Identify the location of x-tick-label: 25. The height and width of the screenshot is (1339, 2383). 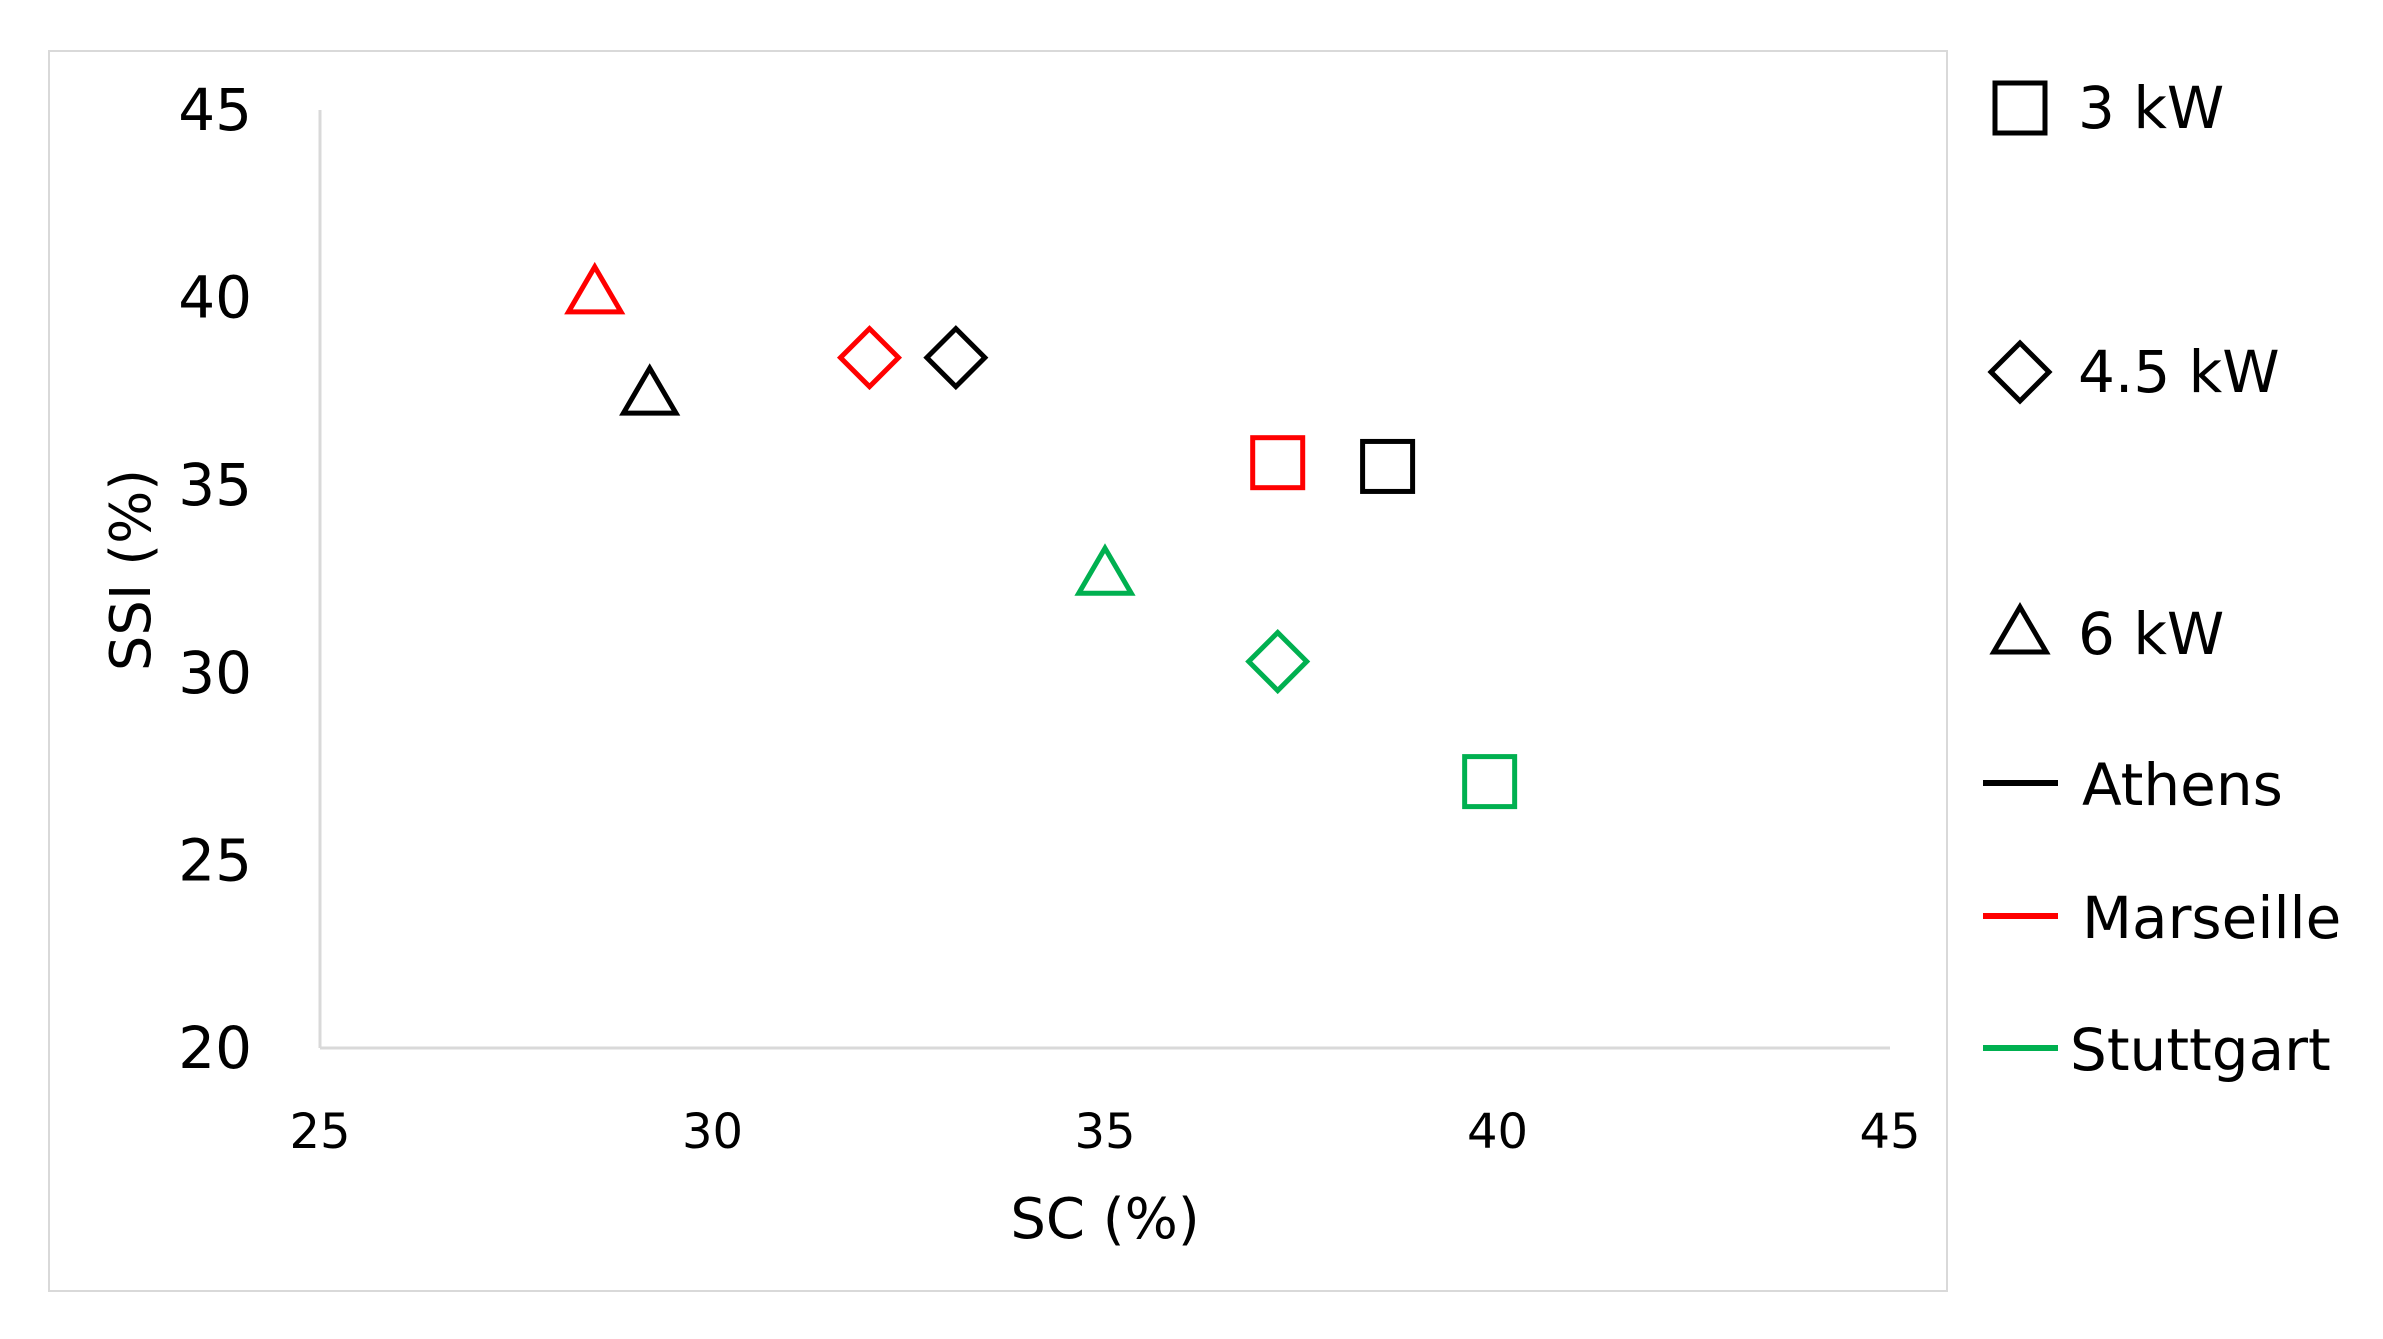
(319, 1132).